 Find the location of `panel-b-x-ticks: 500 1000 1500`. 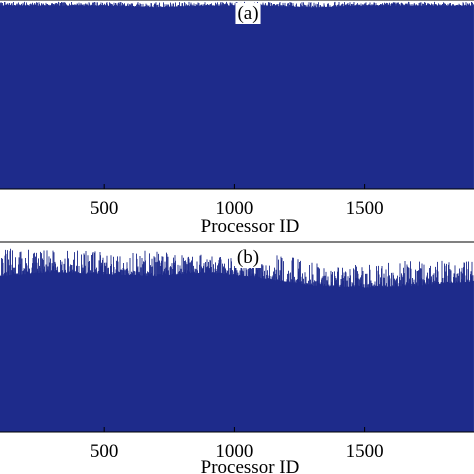

panel-b-x-ticks: 500 1000 1500 is located at coordinates (237, 444).